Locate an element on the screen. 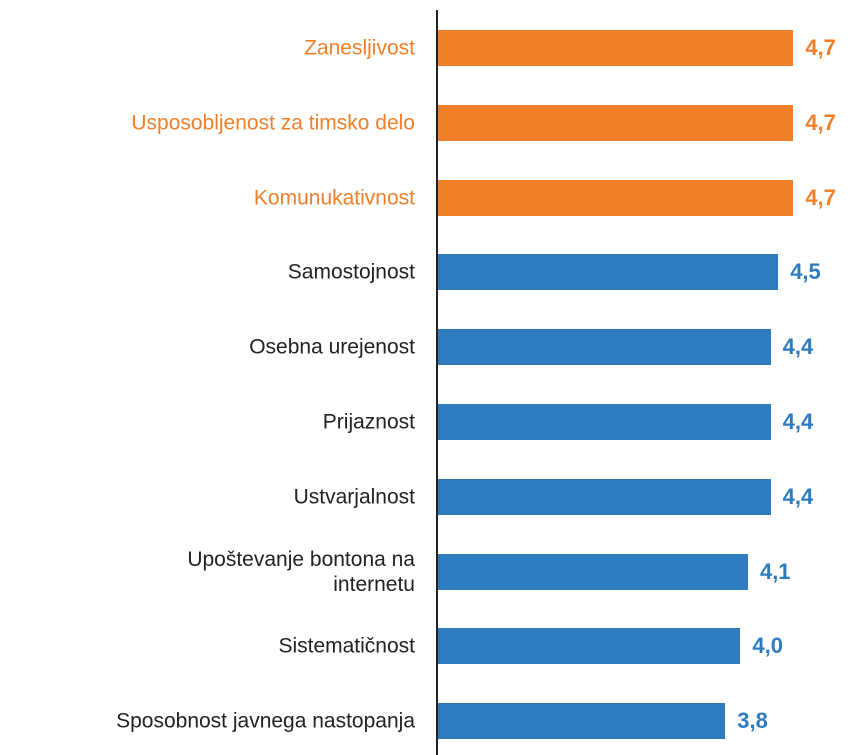 The height and width of the screenshot is (755, 850). category-label: Sposobnost javnega nastopanja is located at coordinates (265, 721).